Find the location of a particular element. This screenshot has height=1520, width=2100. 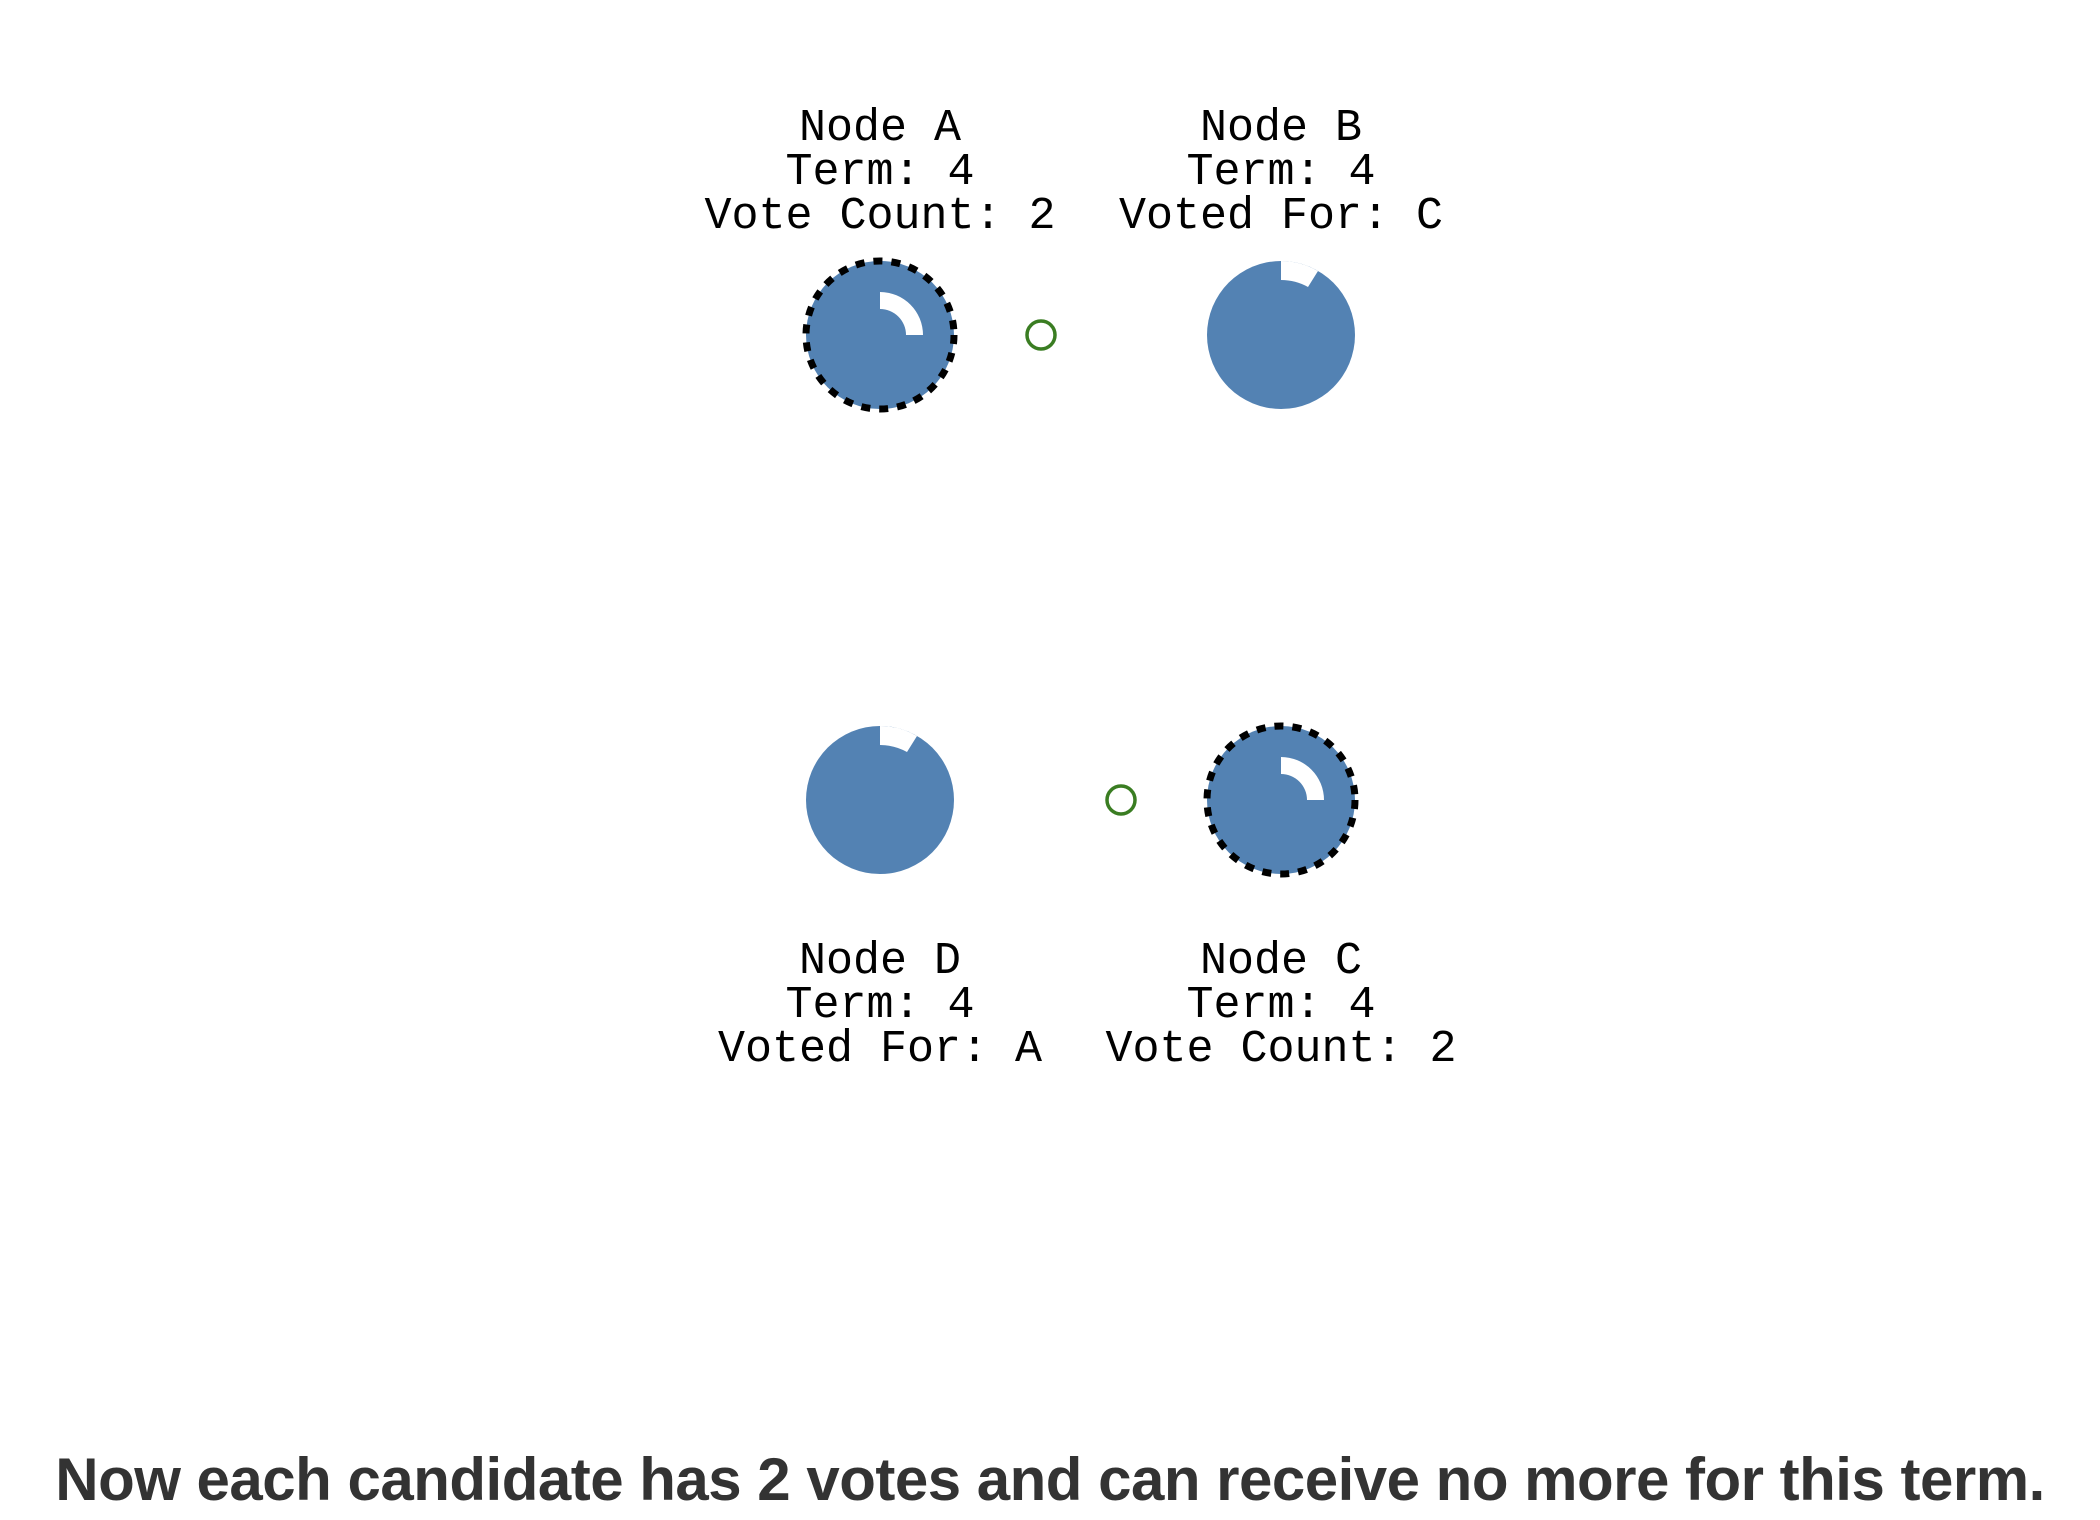

node-b-name: Node B is located at coordinates (1281, 128).